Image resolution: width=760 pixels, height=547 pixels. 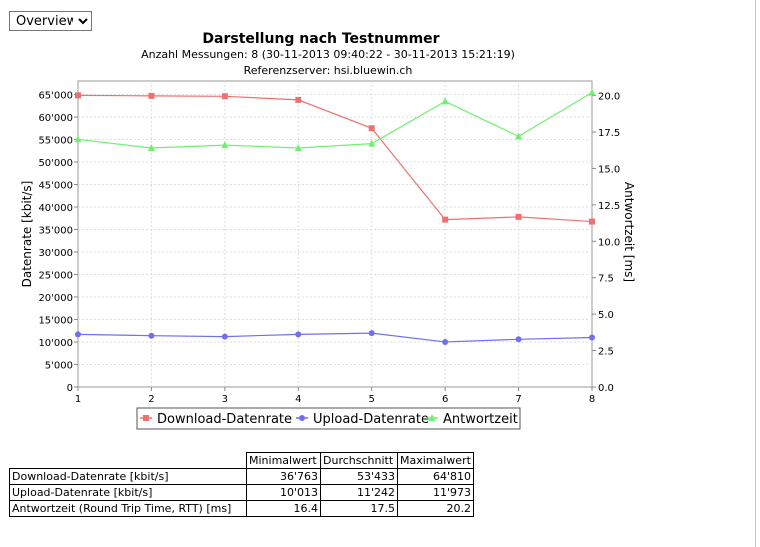 What do you see at coordinates (609, 133) in the screenshot?
I see `y2-tick-label: 17.5` at bounding box center [609, 133].